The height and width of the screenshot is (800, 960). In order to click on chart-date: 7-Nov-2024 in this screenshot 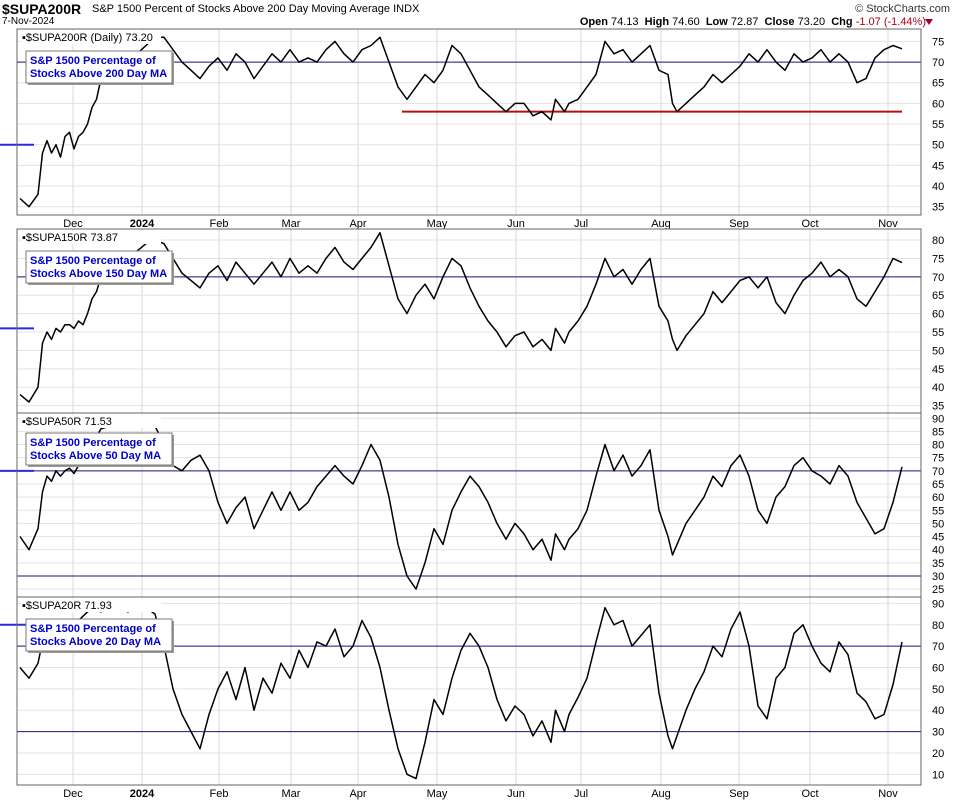, I will do `click(28, 21)`.